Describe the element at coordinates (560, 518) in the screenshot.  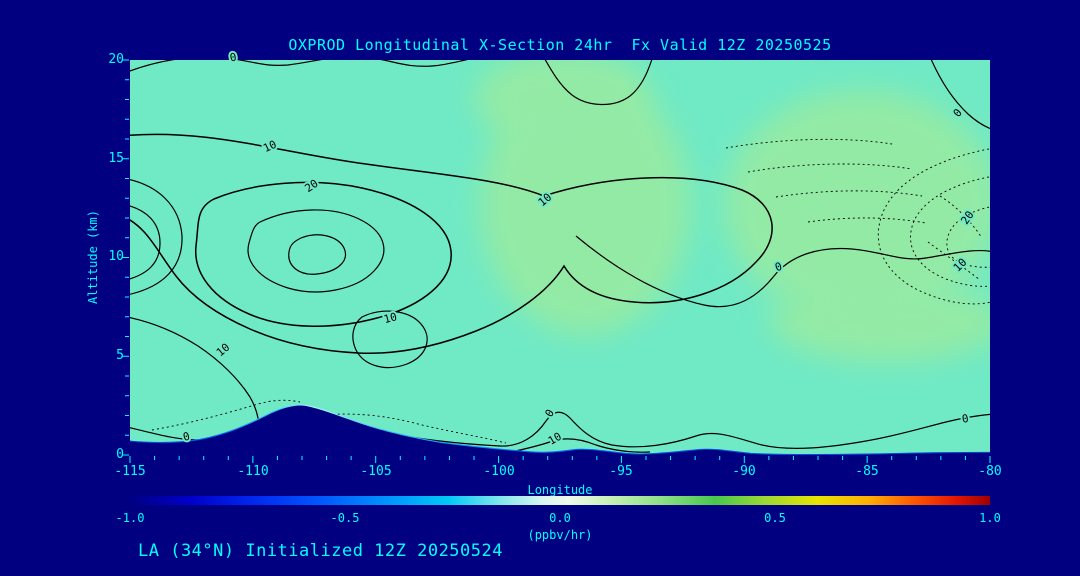
I see `colorbar-tick-label: 0.0` at that location.